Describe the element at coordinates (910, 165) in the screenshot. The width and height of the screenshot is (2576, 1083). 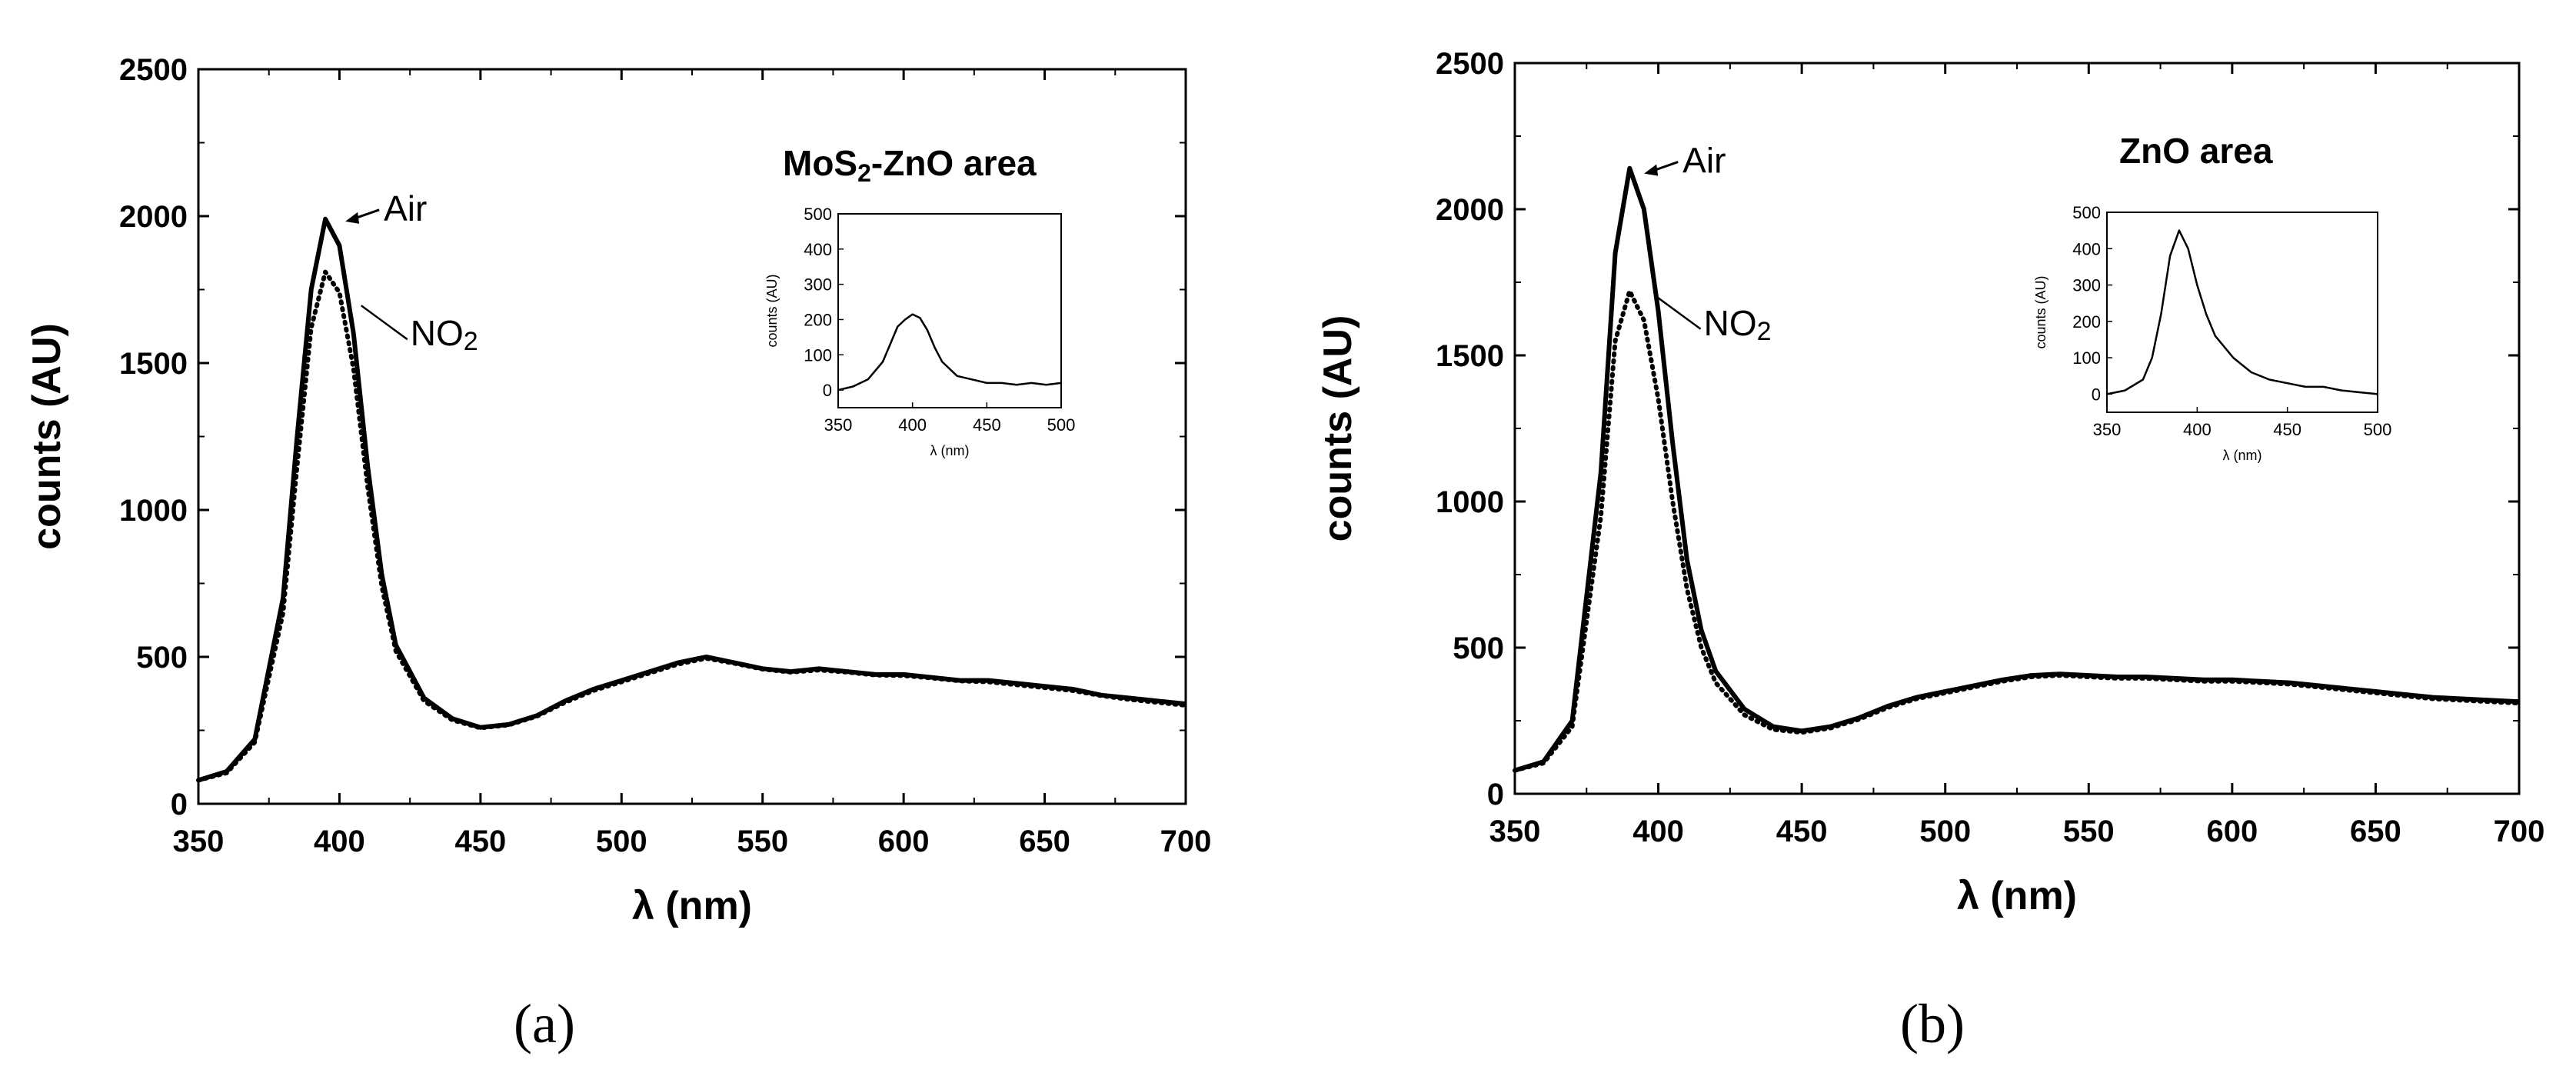
I see `panel-title: MoS2-ZnO area` at that location.